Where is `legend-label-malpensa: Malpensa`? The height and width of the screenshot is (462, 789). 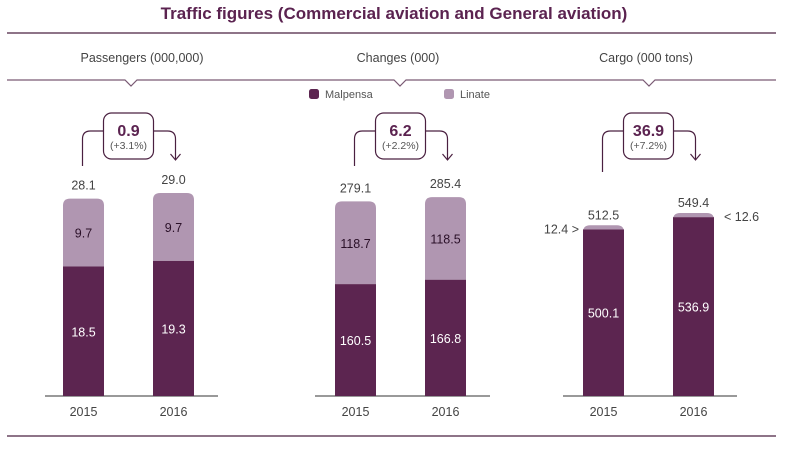 legend-label-malpensa: Malpensa is located at coordinates (349, 95).